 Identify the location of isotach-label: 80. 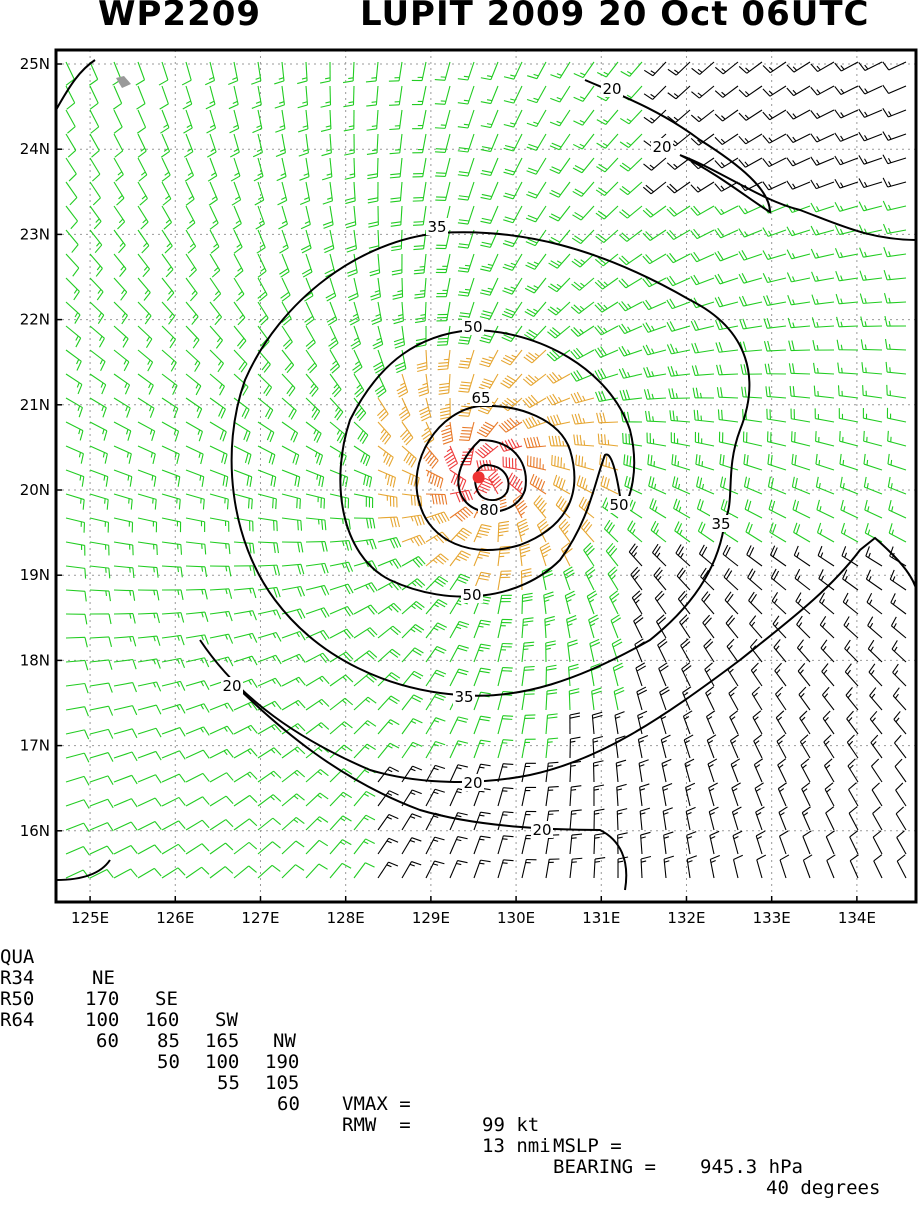
(488, 510).